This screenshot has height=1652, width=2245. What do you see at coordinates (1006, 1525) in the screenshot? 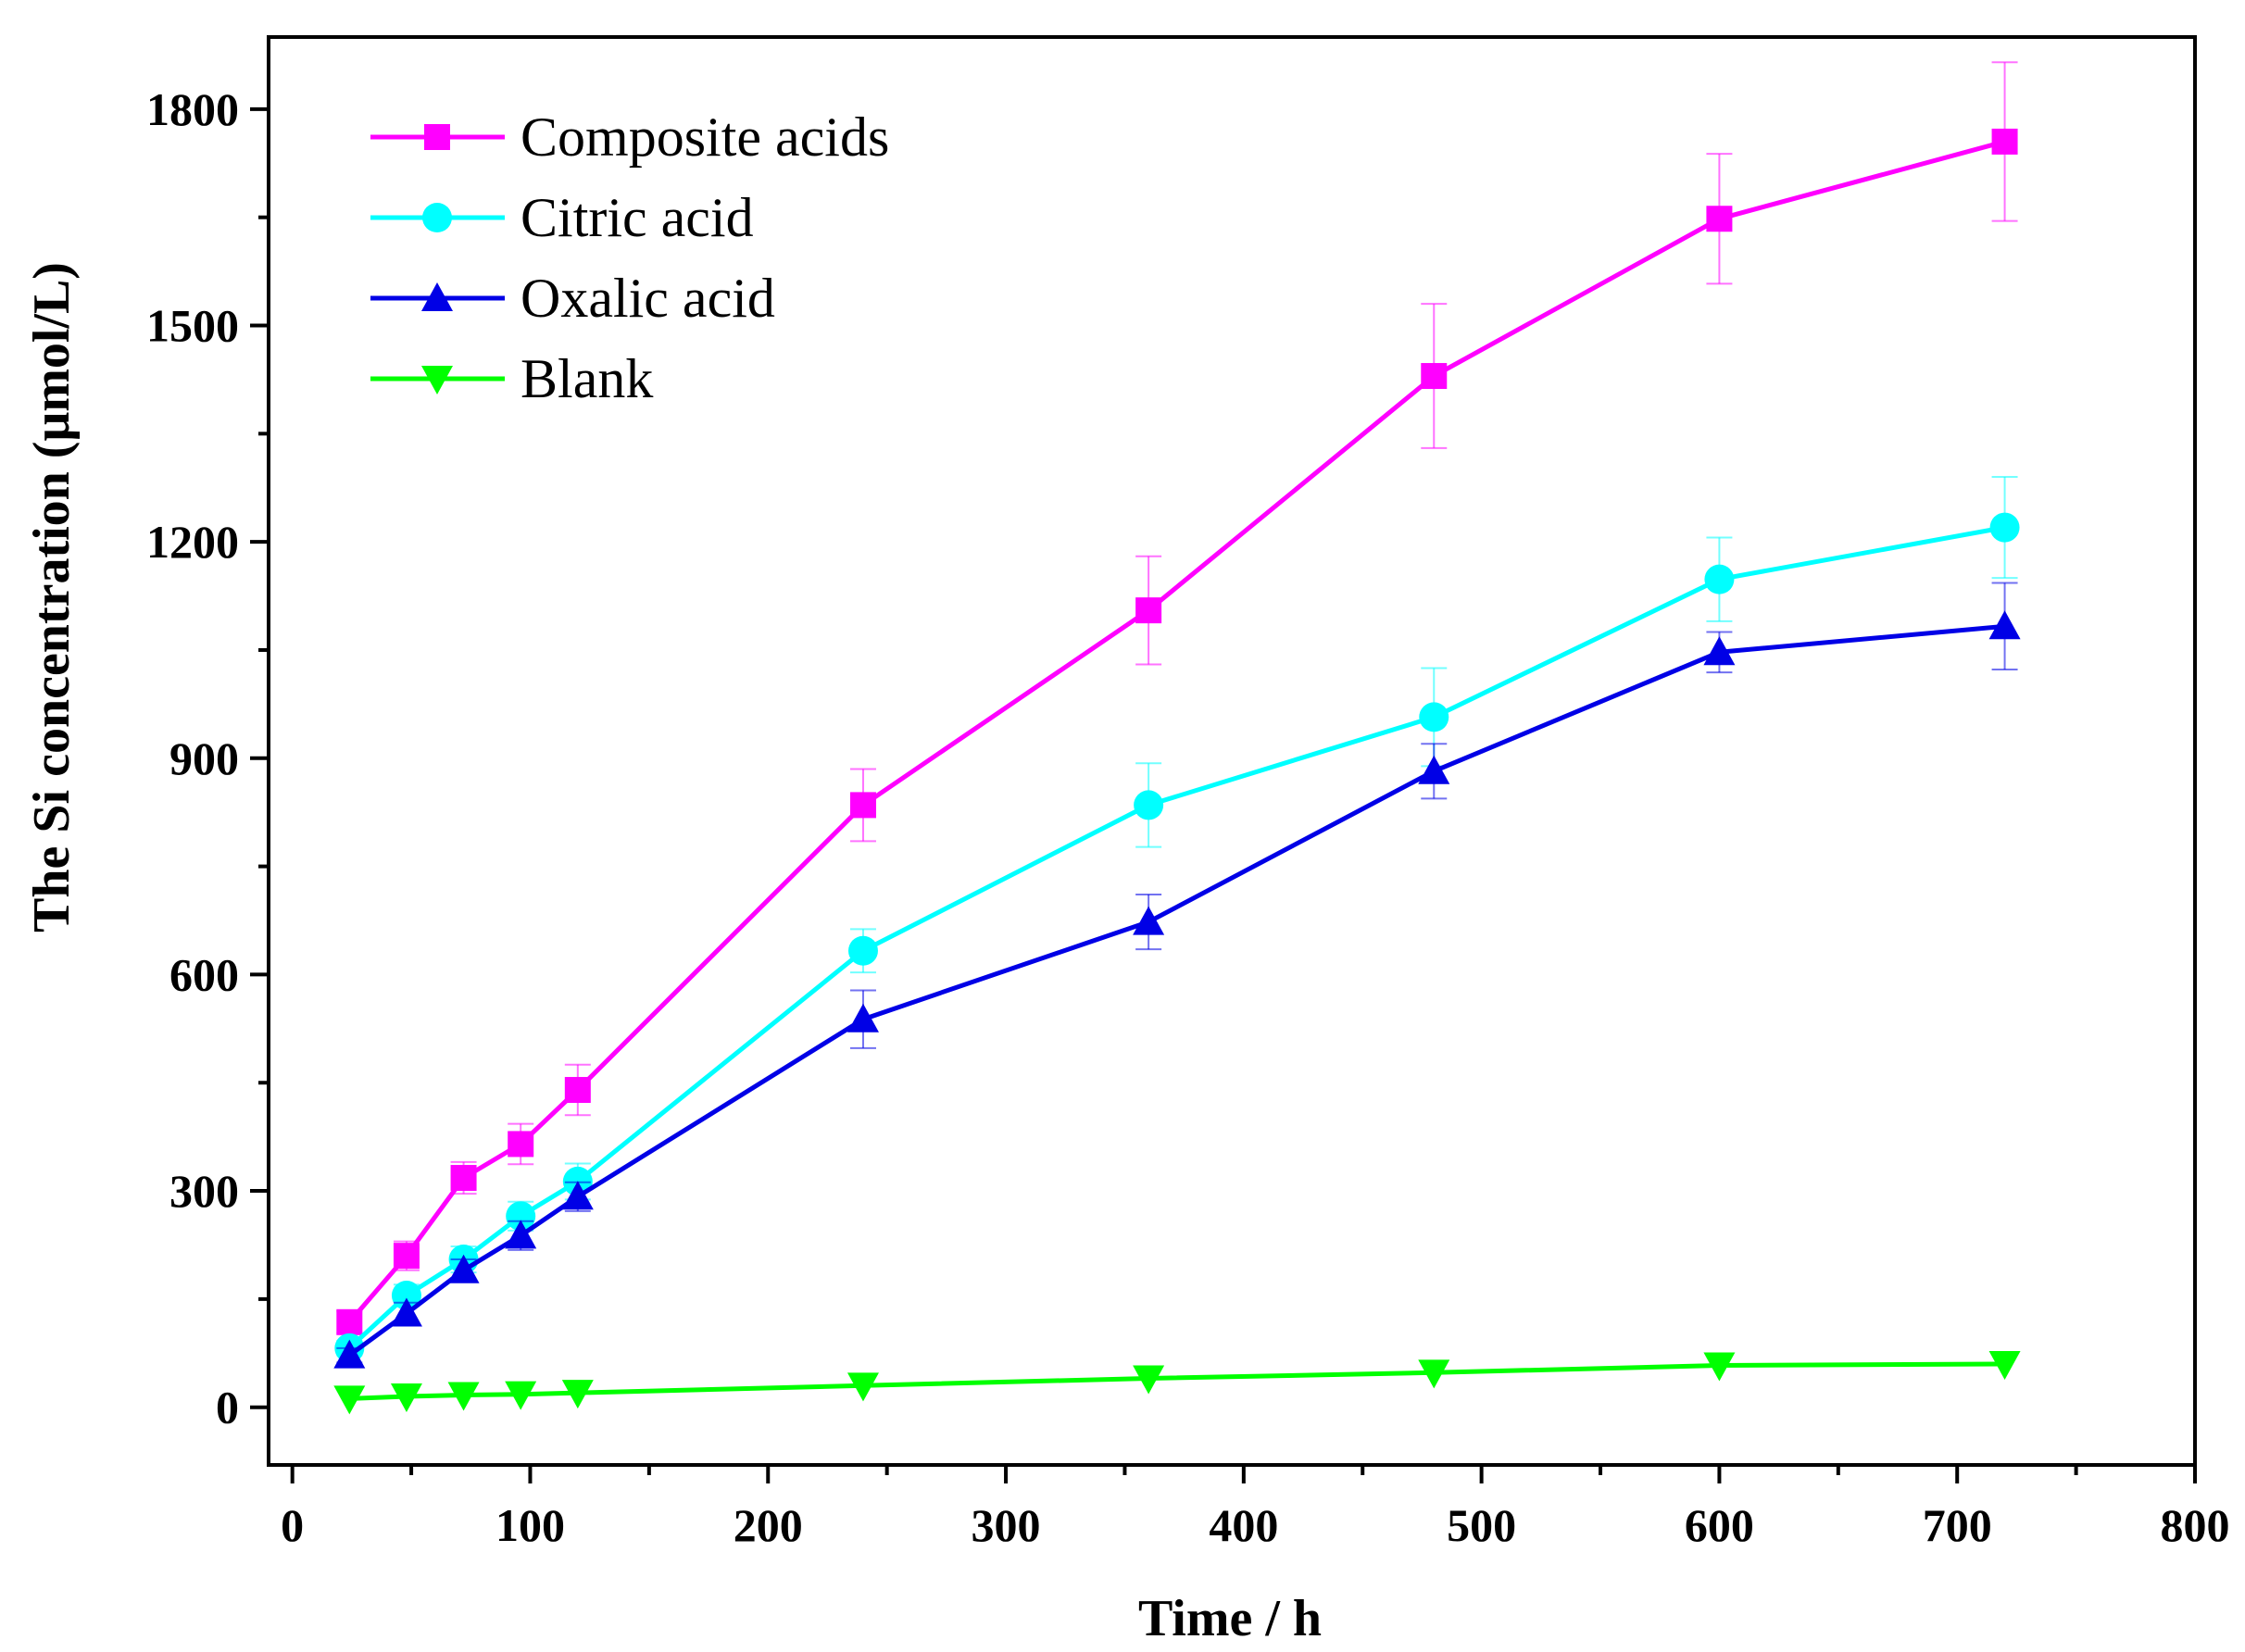
I see `x-tick-label: 300` at bounding box center [1006, 1525].